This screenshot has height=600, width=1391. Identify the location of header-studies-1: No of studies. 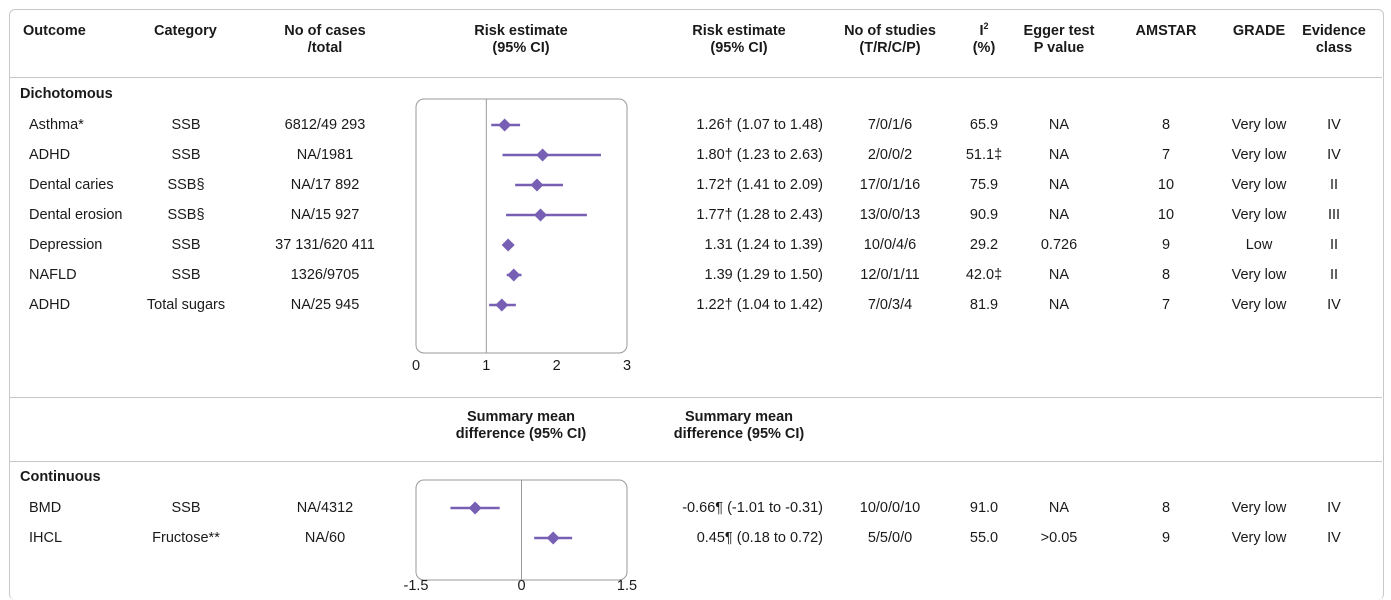
(890, 31).